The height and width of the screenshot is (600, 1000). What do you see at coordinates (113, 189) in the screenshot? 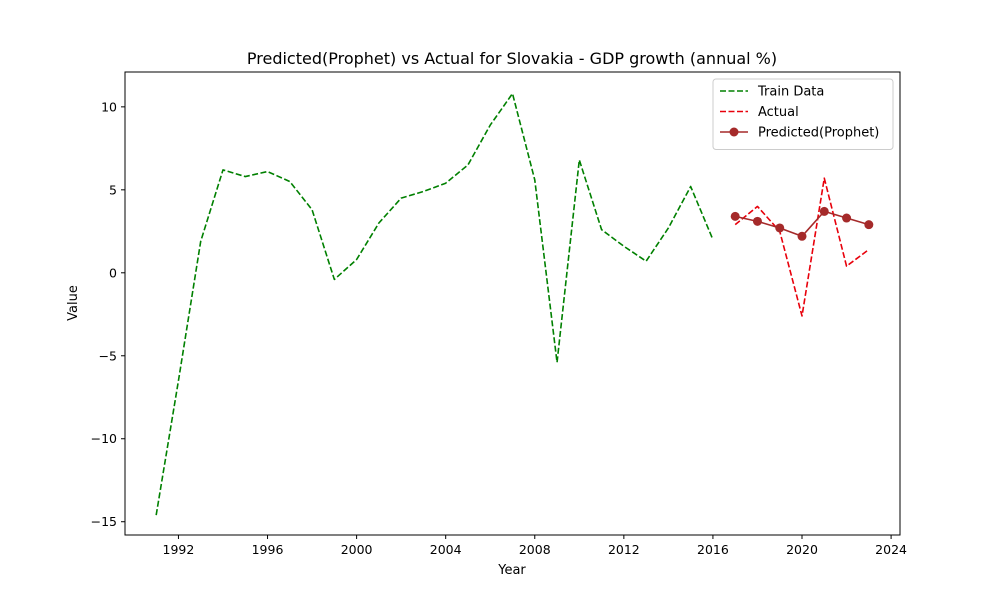
I see `y-tick-label: 5` at bounding box center [113, 189].